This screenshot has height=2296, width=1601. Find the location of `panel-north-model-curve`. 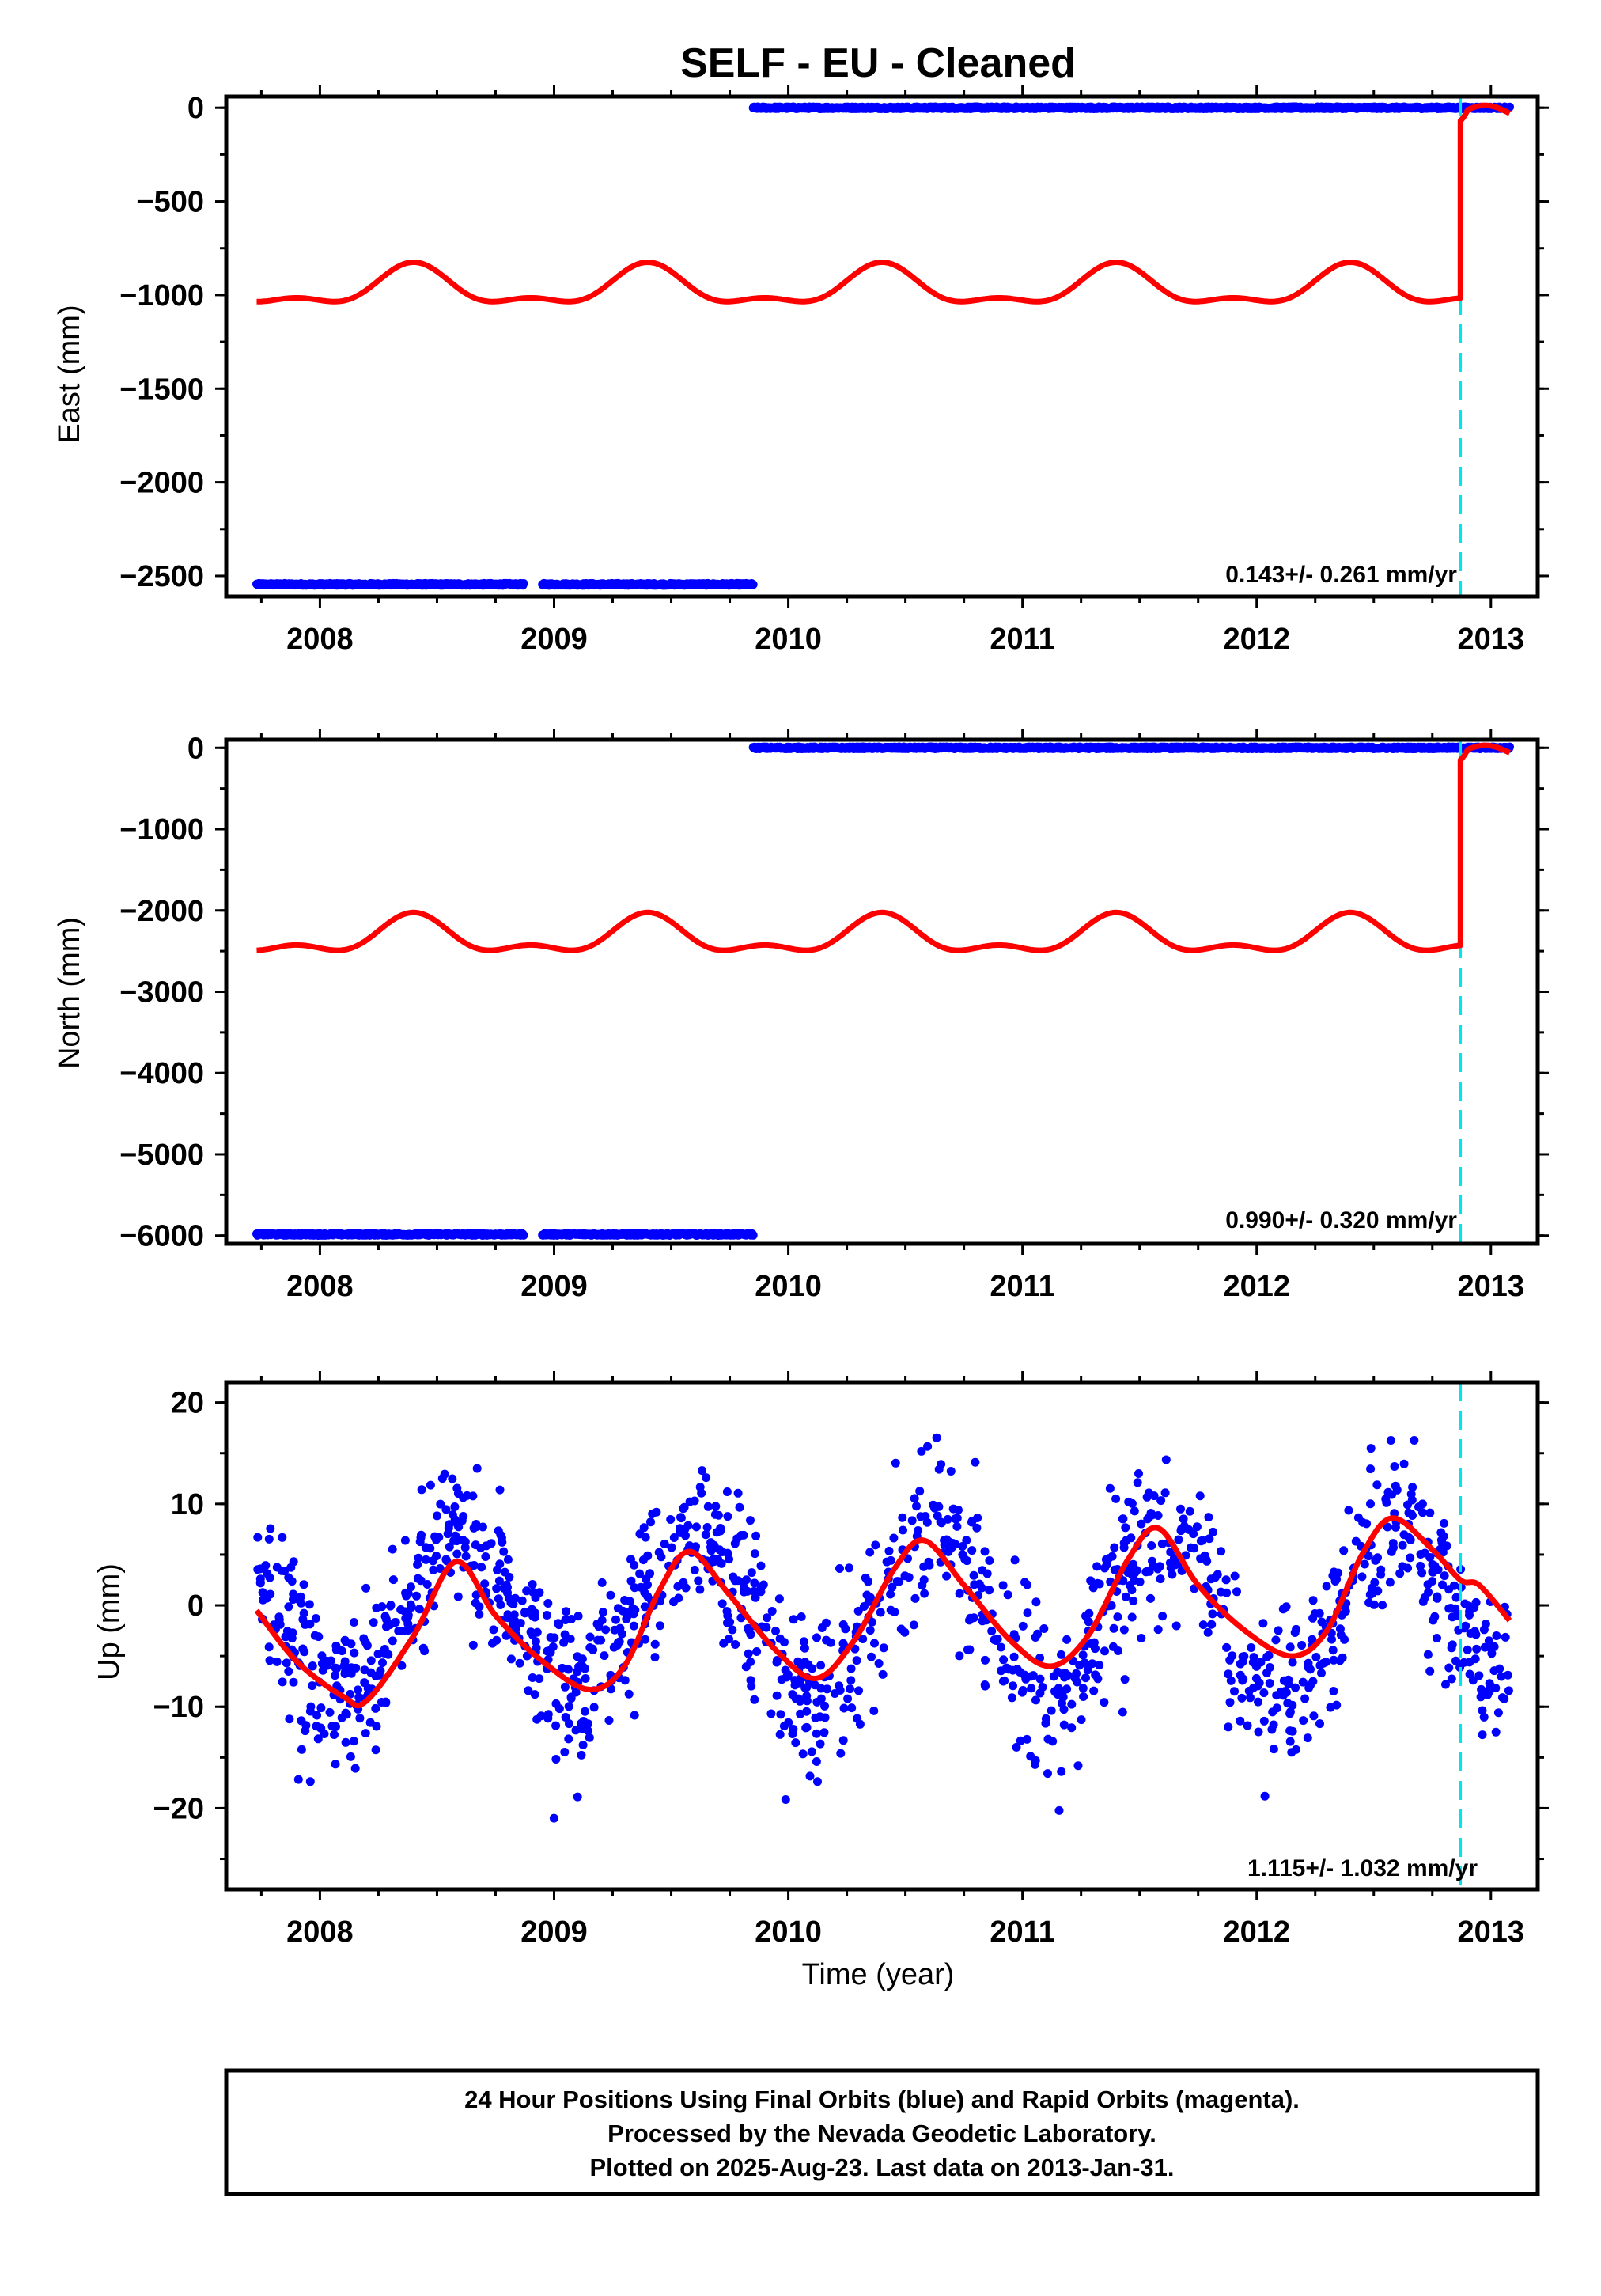

panel-north-model-curve is located at coordinates (883, 848).